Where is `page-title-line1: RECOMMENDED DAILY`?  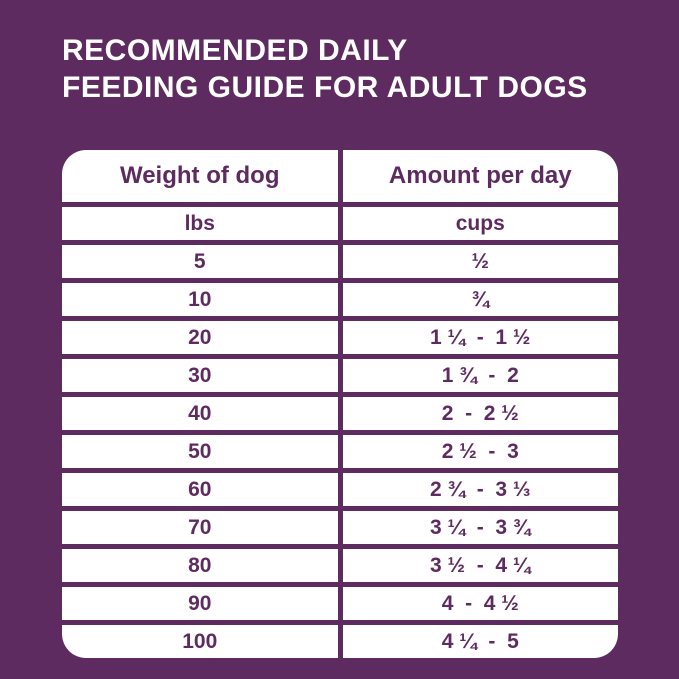 page-title-line1: RECOMMENDED DAILY is located at coordinates (235, 50).